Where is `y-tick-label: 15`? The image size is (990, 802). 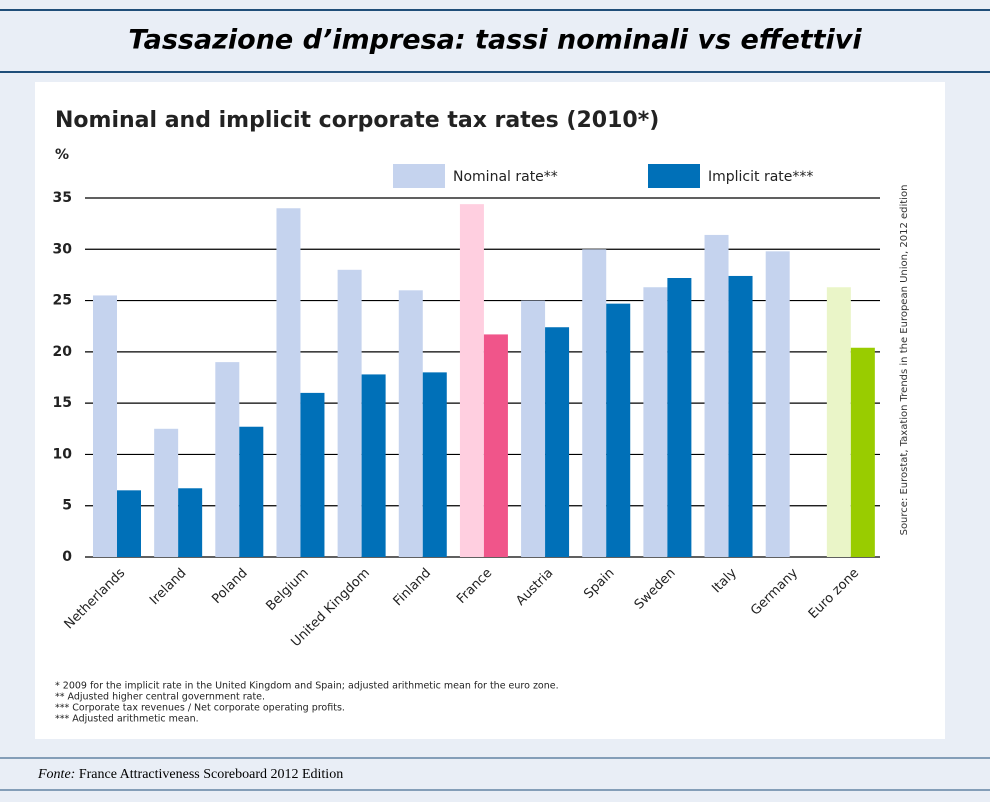
y-tick-label: 15 is located at coordinates (62, 403).